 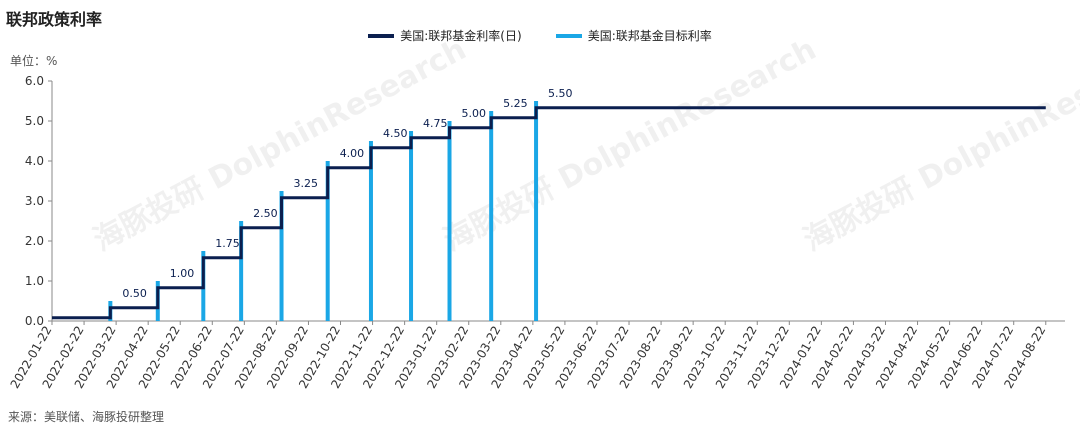 What do you see at coordinates (227, 243) in the screenshot?
I see `target-rate-label: 1.75` at bounding box center [227, 243].